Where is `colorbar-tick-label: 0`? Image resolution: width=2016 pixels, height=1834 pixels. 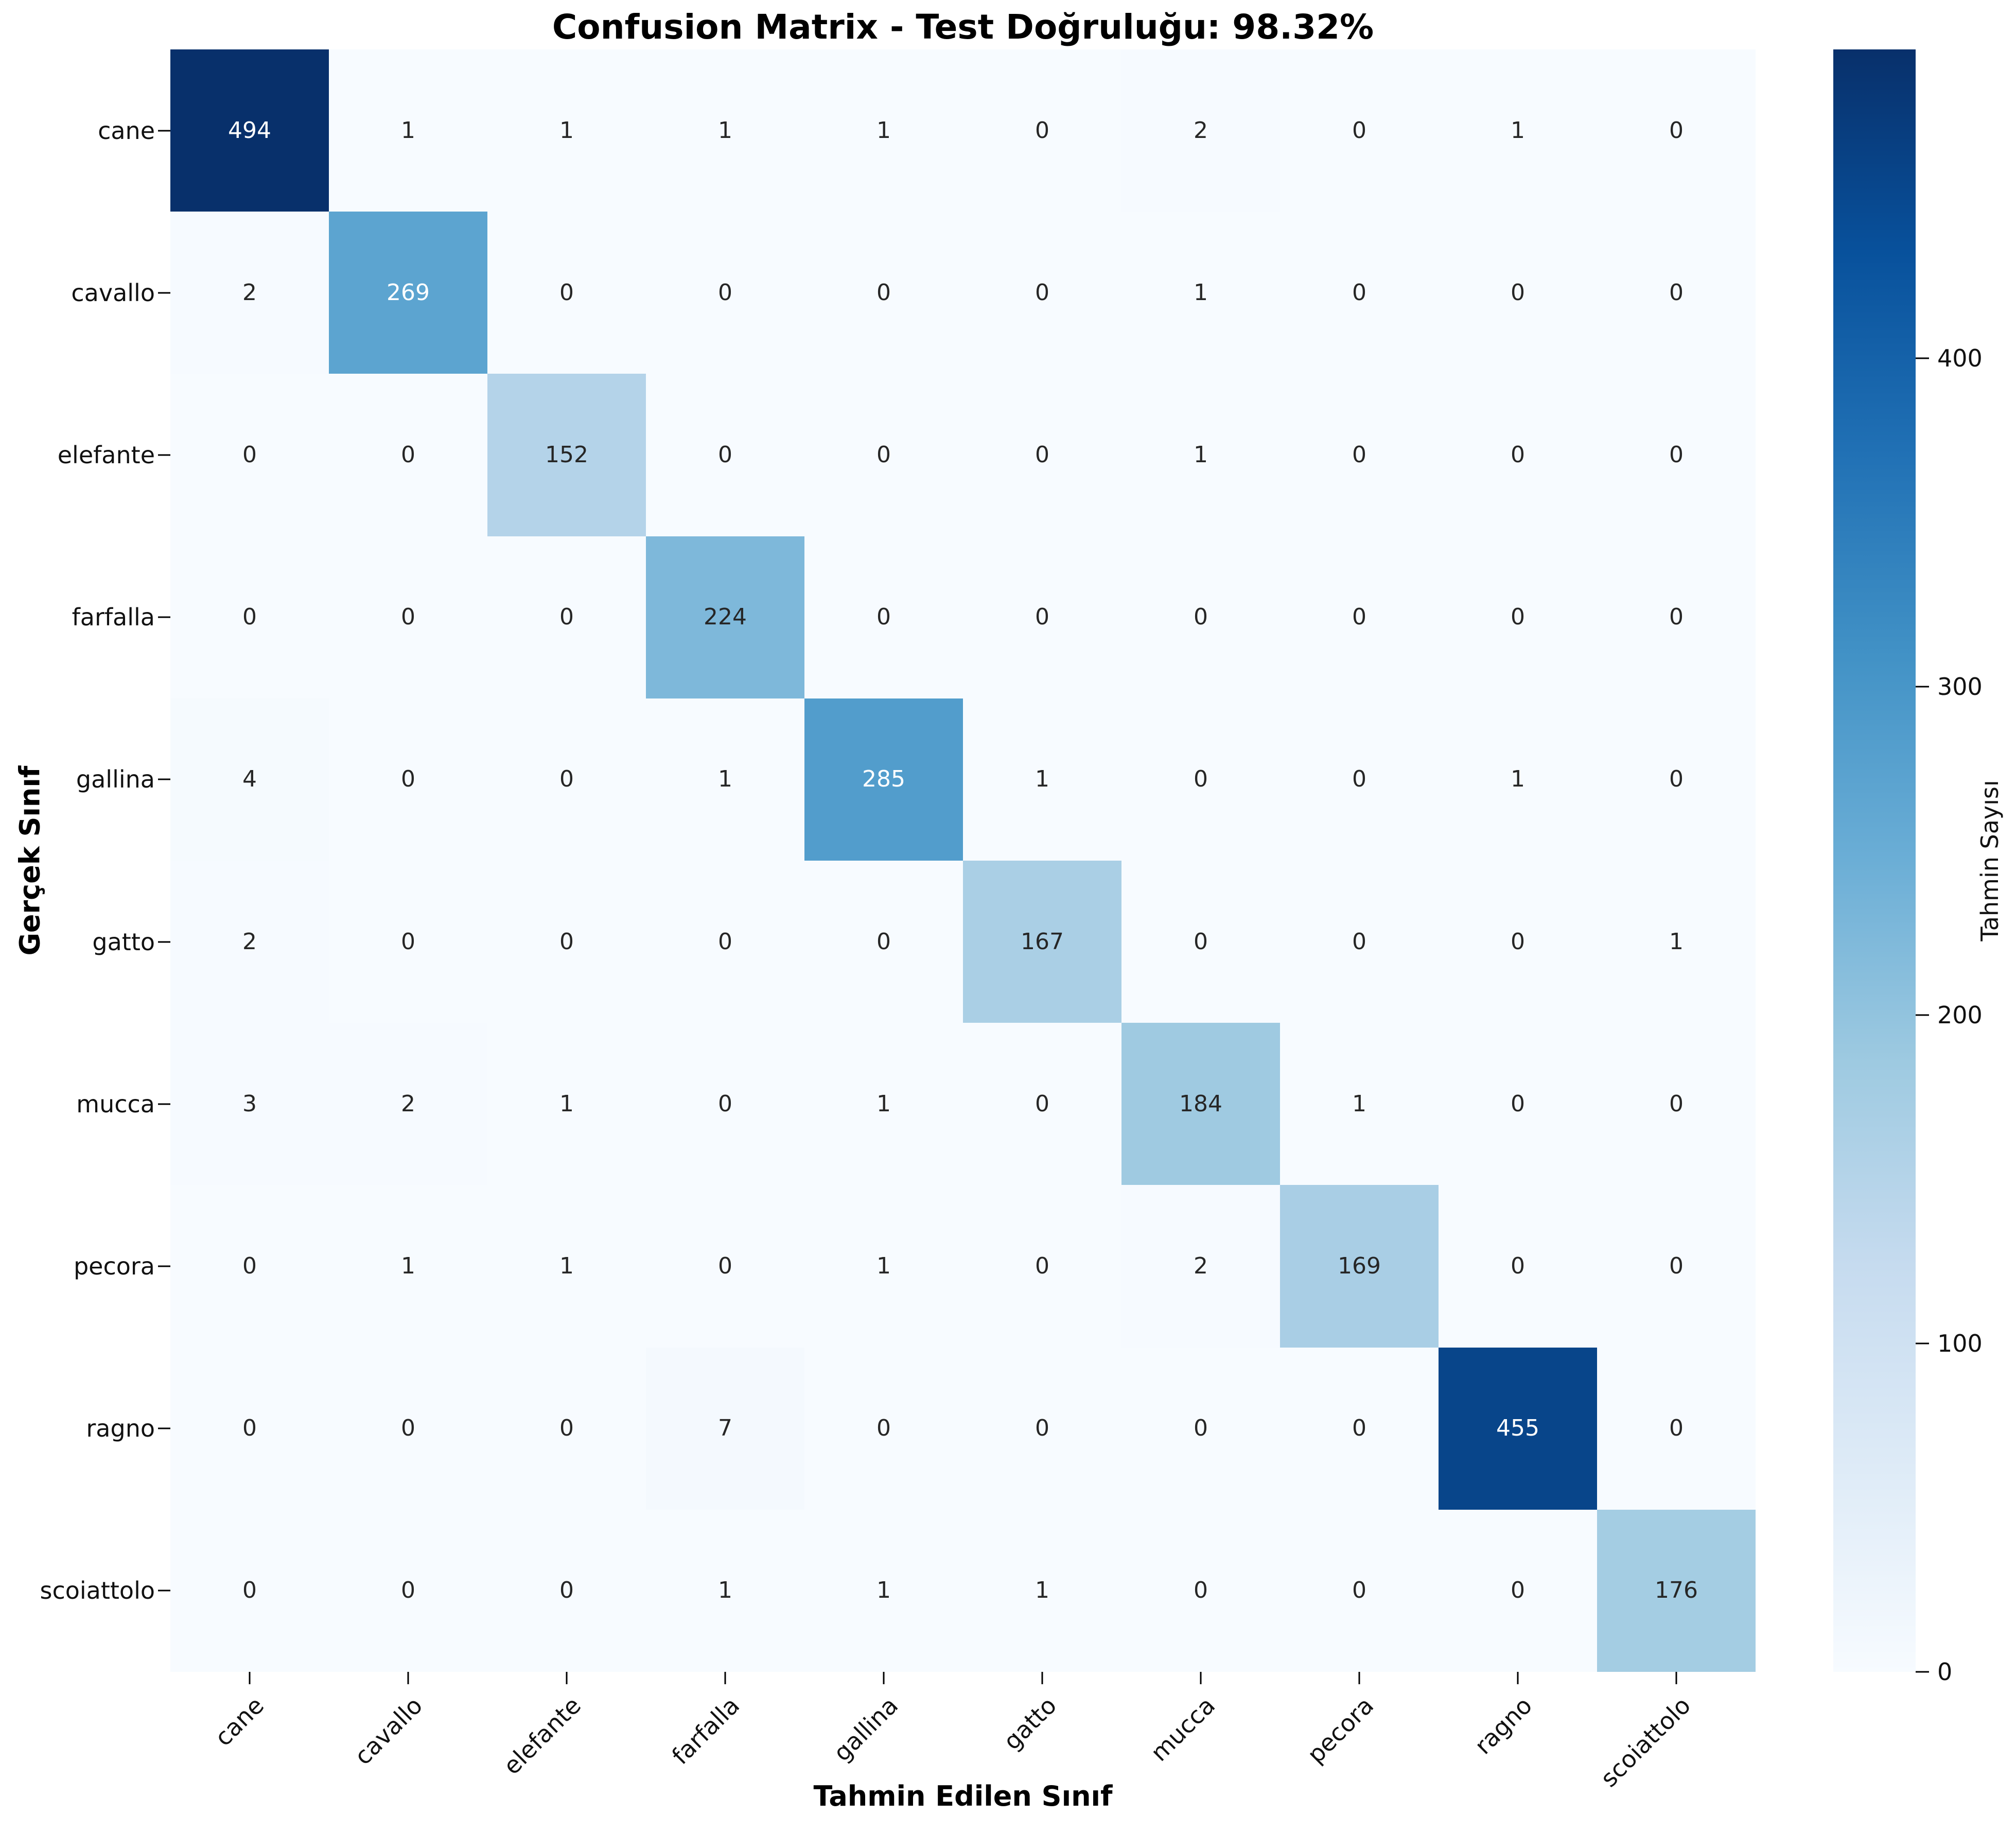
colorbar-tick-label: 0 is located at coordinates (1945, 1672).